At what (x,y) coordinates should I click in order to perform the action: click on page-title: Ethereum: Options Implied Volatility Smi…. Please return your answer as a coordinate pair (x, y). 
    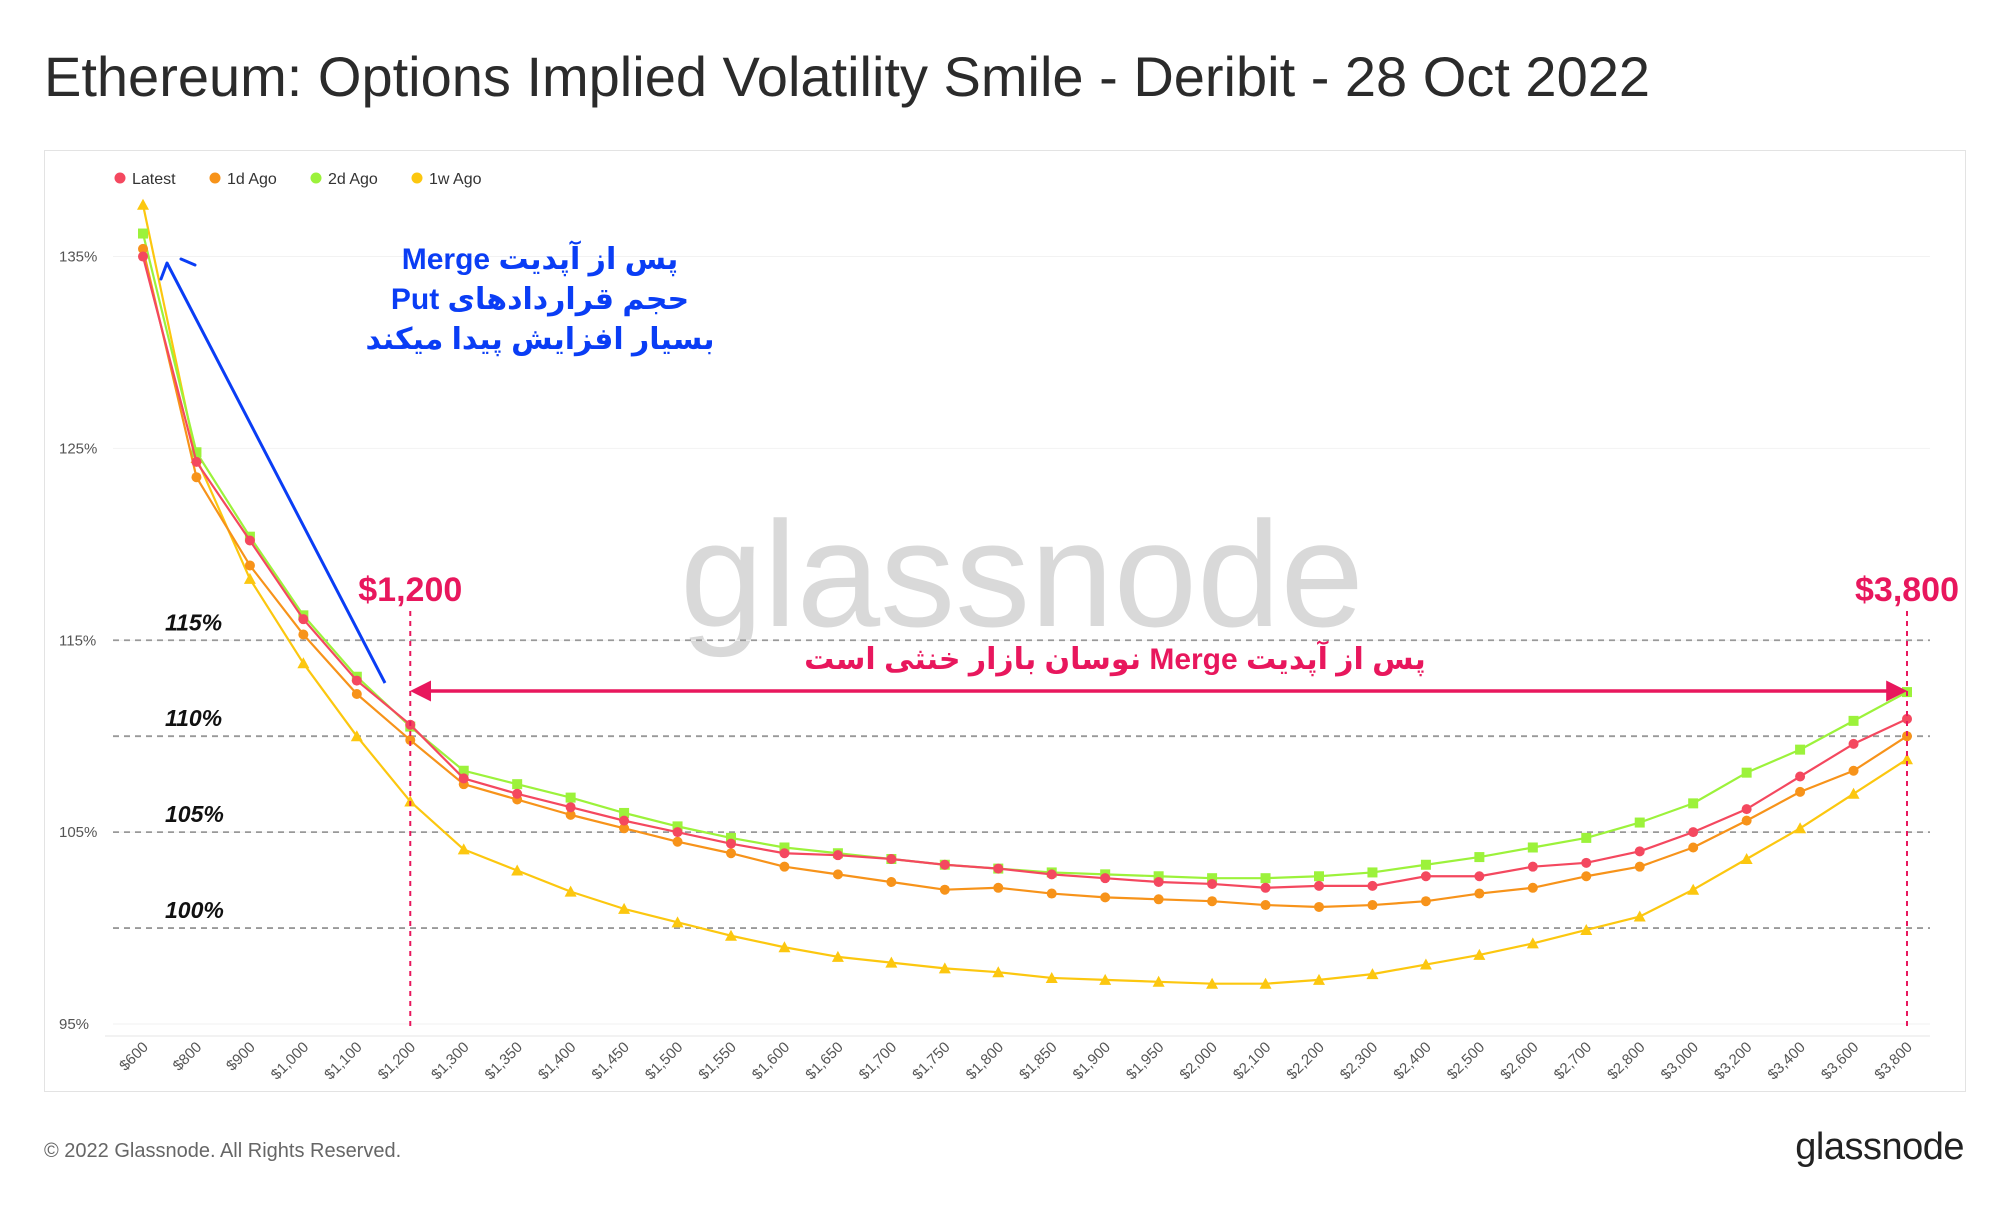
    Looking at the image, I should click on (847, 76).